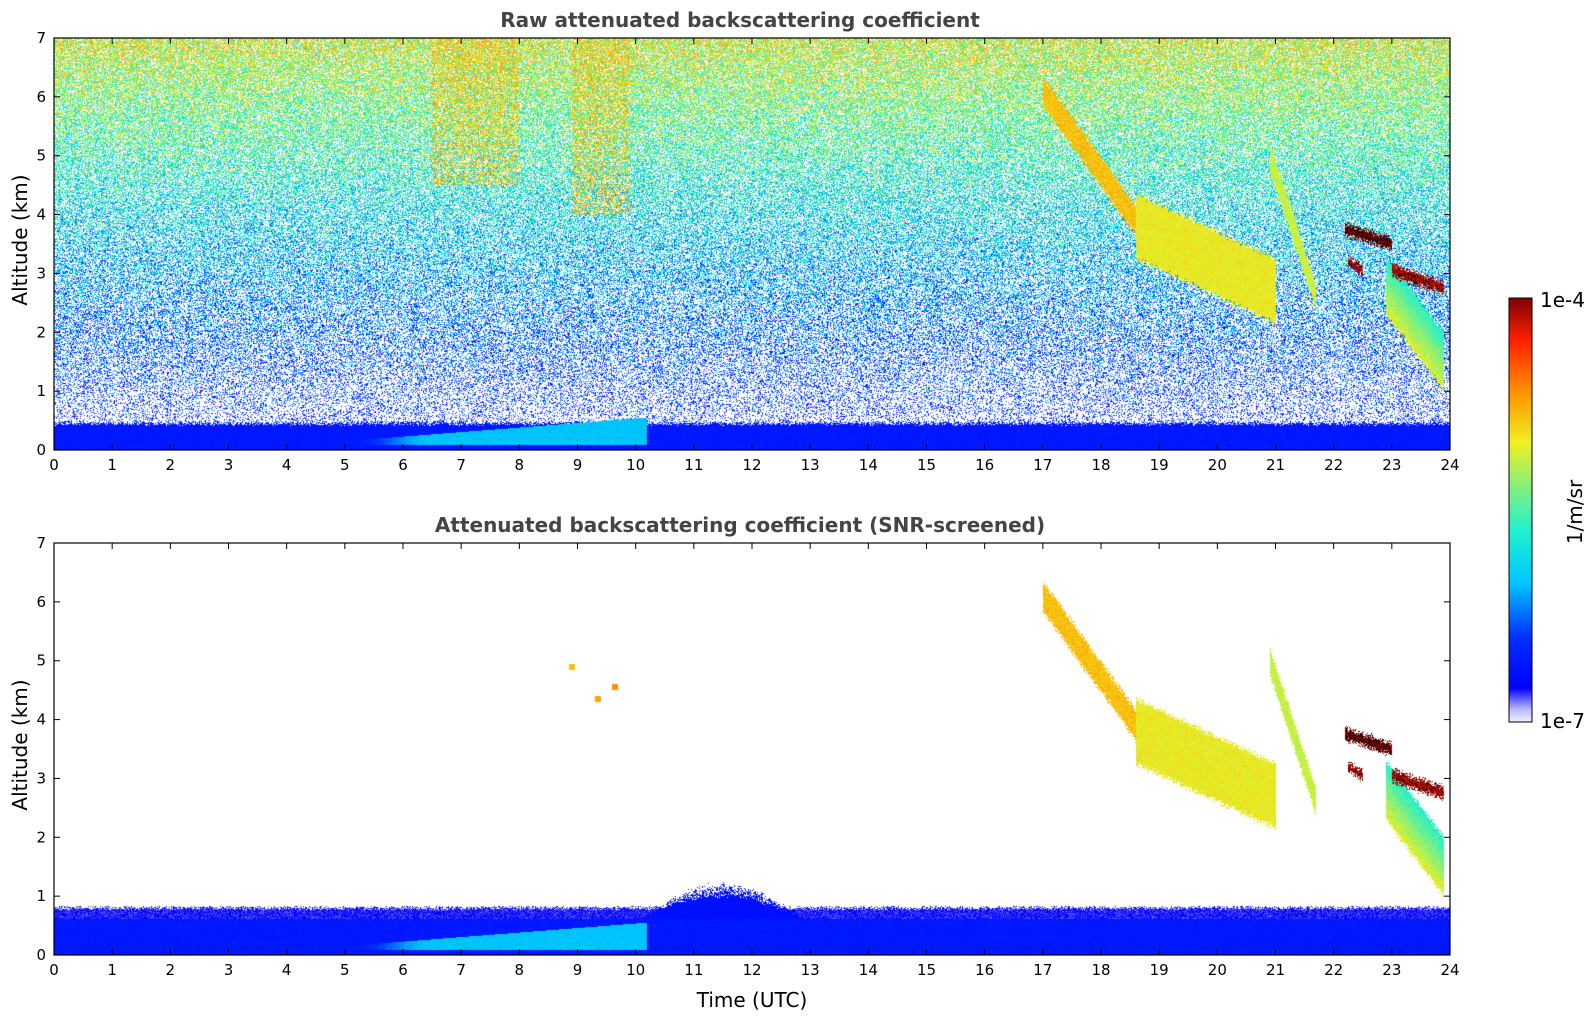 Image resolution: width=1595 pixels, height=1020 pixels. I want to click on panel-screened-ylabel: Altitude (km), so click(20, 744).